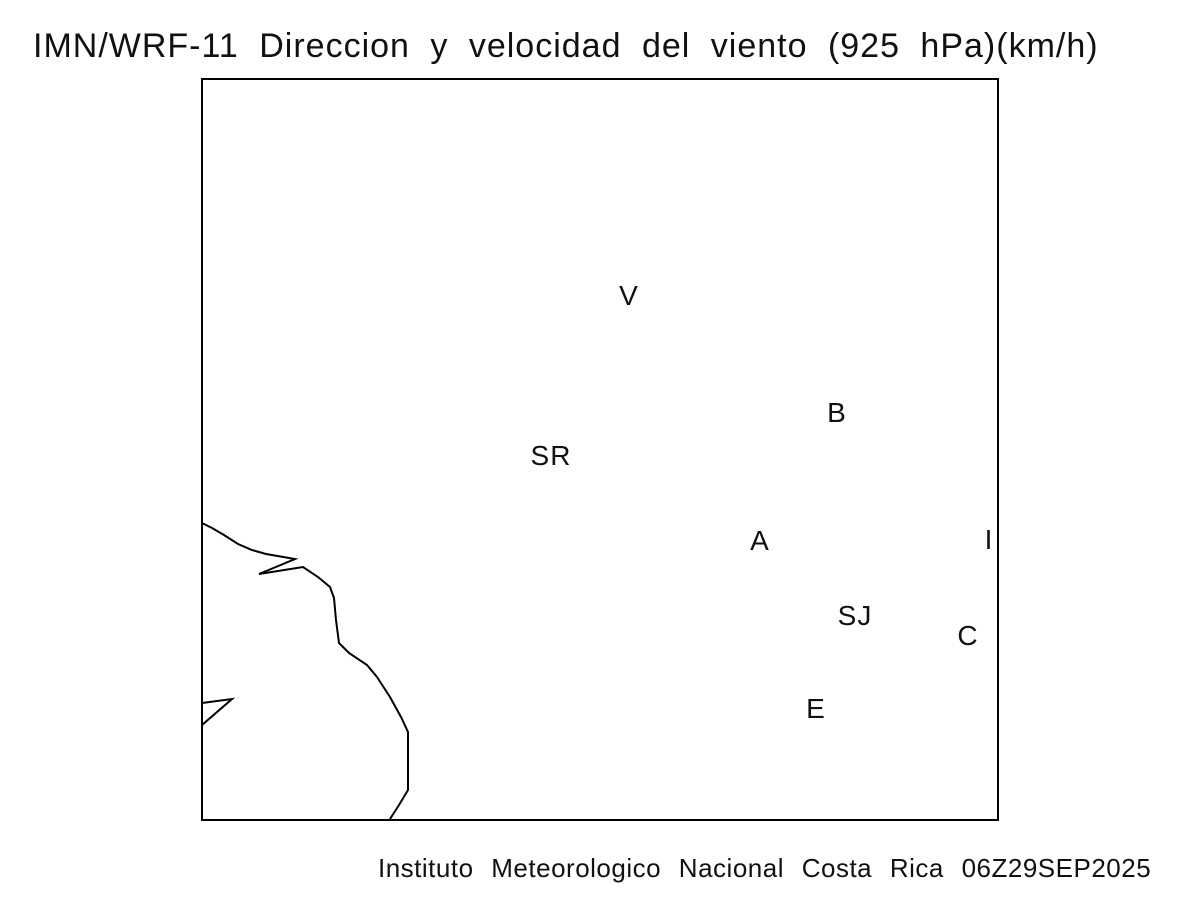 The image size is (1200, 900). Describe the element at coordinates (967, 635) in the screenshot. I see `station-label-C: C` at that location.